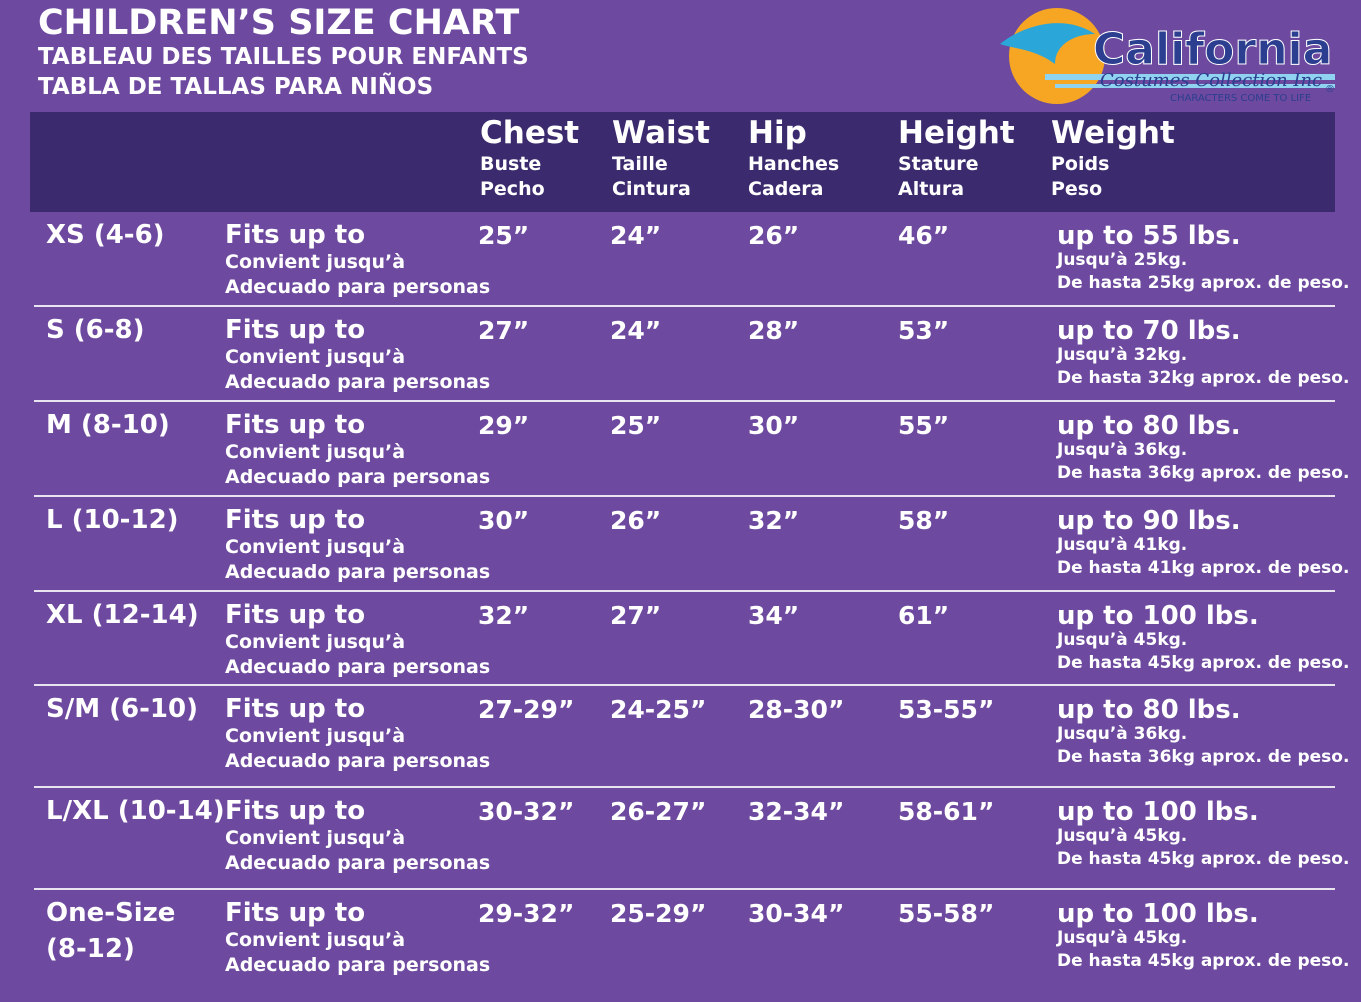 This screenshot has height=1002, width=1361. Describe the element at coordinates (530, 133) in the screenshot. I see `column-header: Chest` at that location.